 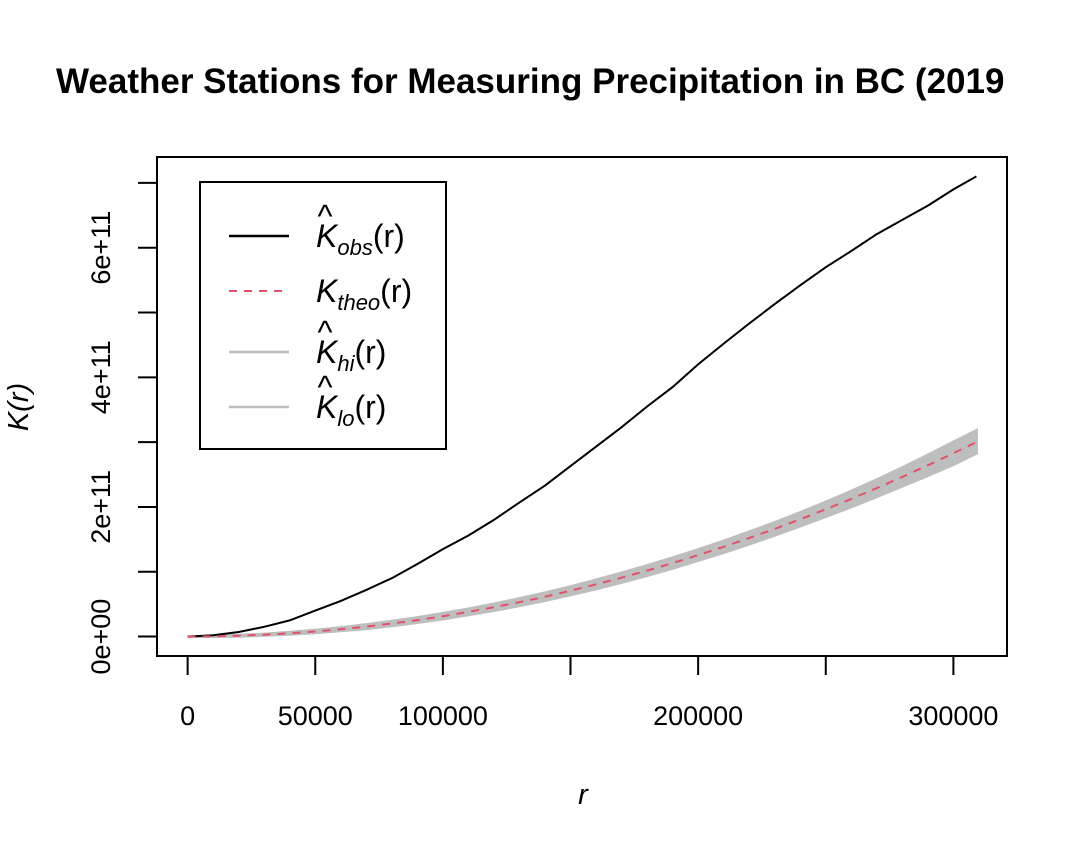 What do you see at coordinates (324, 216) in the screenshot?
I see `legend-hat-obs: ^` at bounding box center [324, 216].